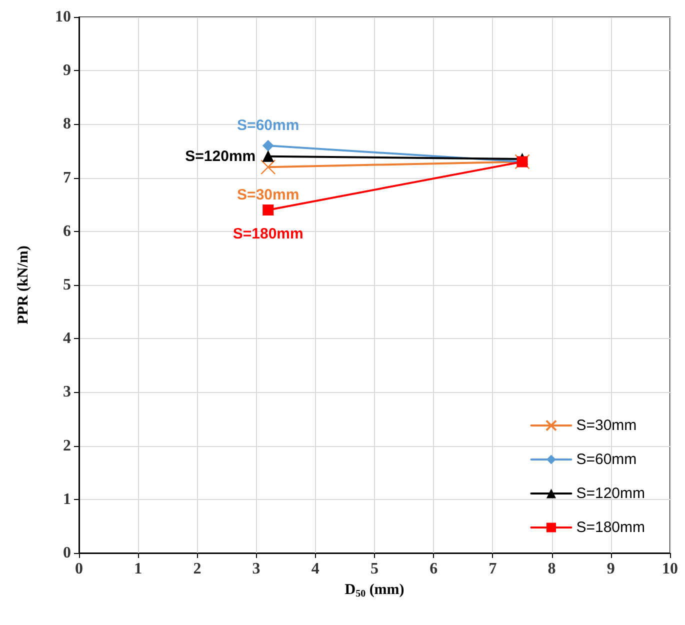 The image size is (685, 625). Describe the element at coordinates (63, 17) in the screenshot. I see `y-tick-label: 10` at that location.